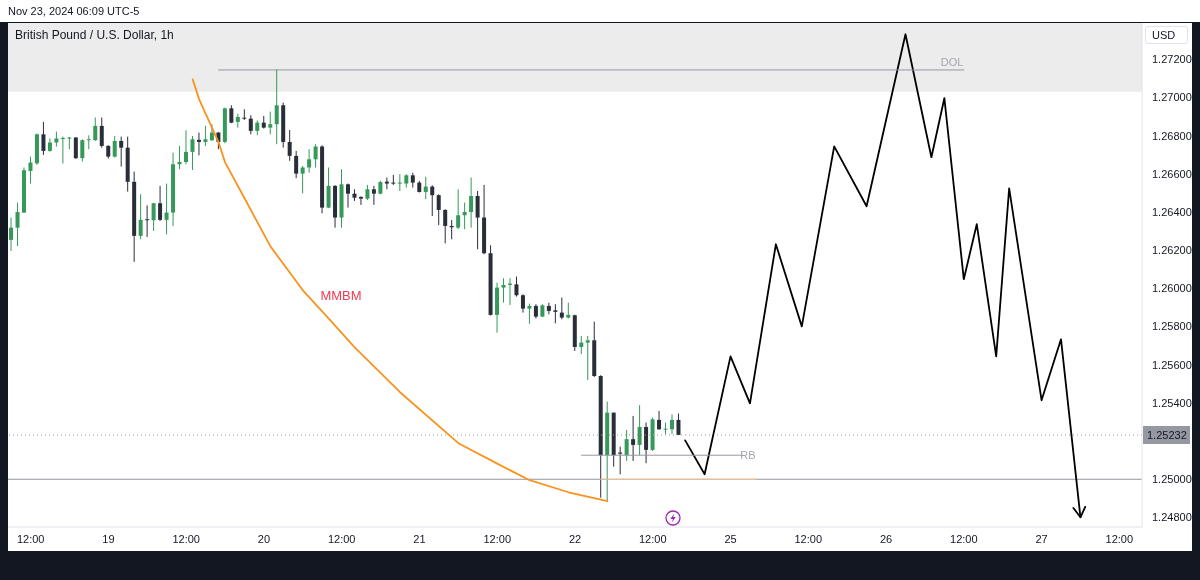  Describe the element at coordinates (1172, 288) in the screenshot. I see `y-tick-label: 1.26000` at that location.